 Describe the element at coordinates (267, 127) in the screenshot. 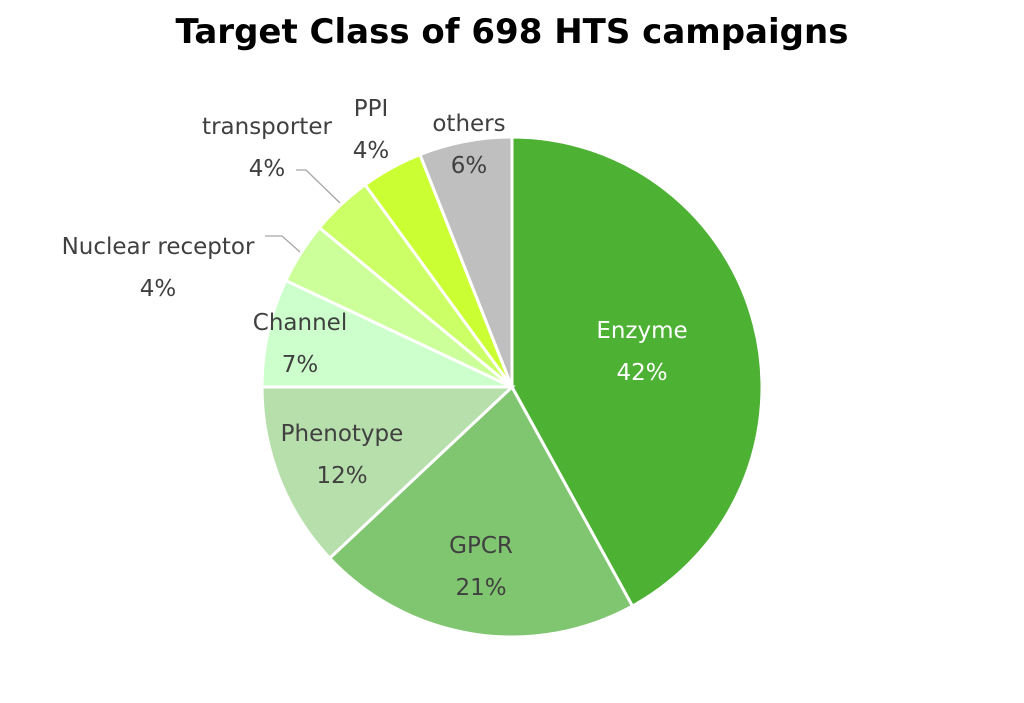

I see `data-label-transporter: transporter` at that location.